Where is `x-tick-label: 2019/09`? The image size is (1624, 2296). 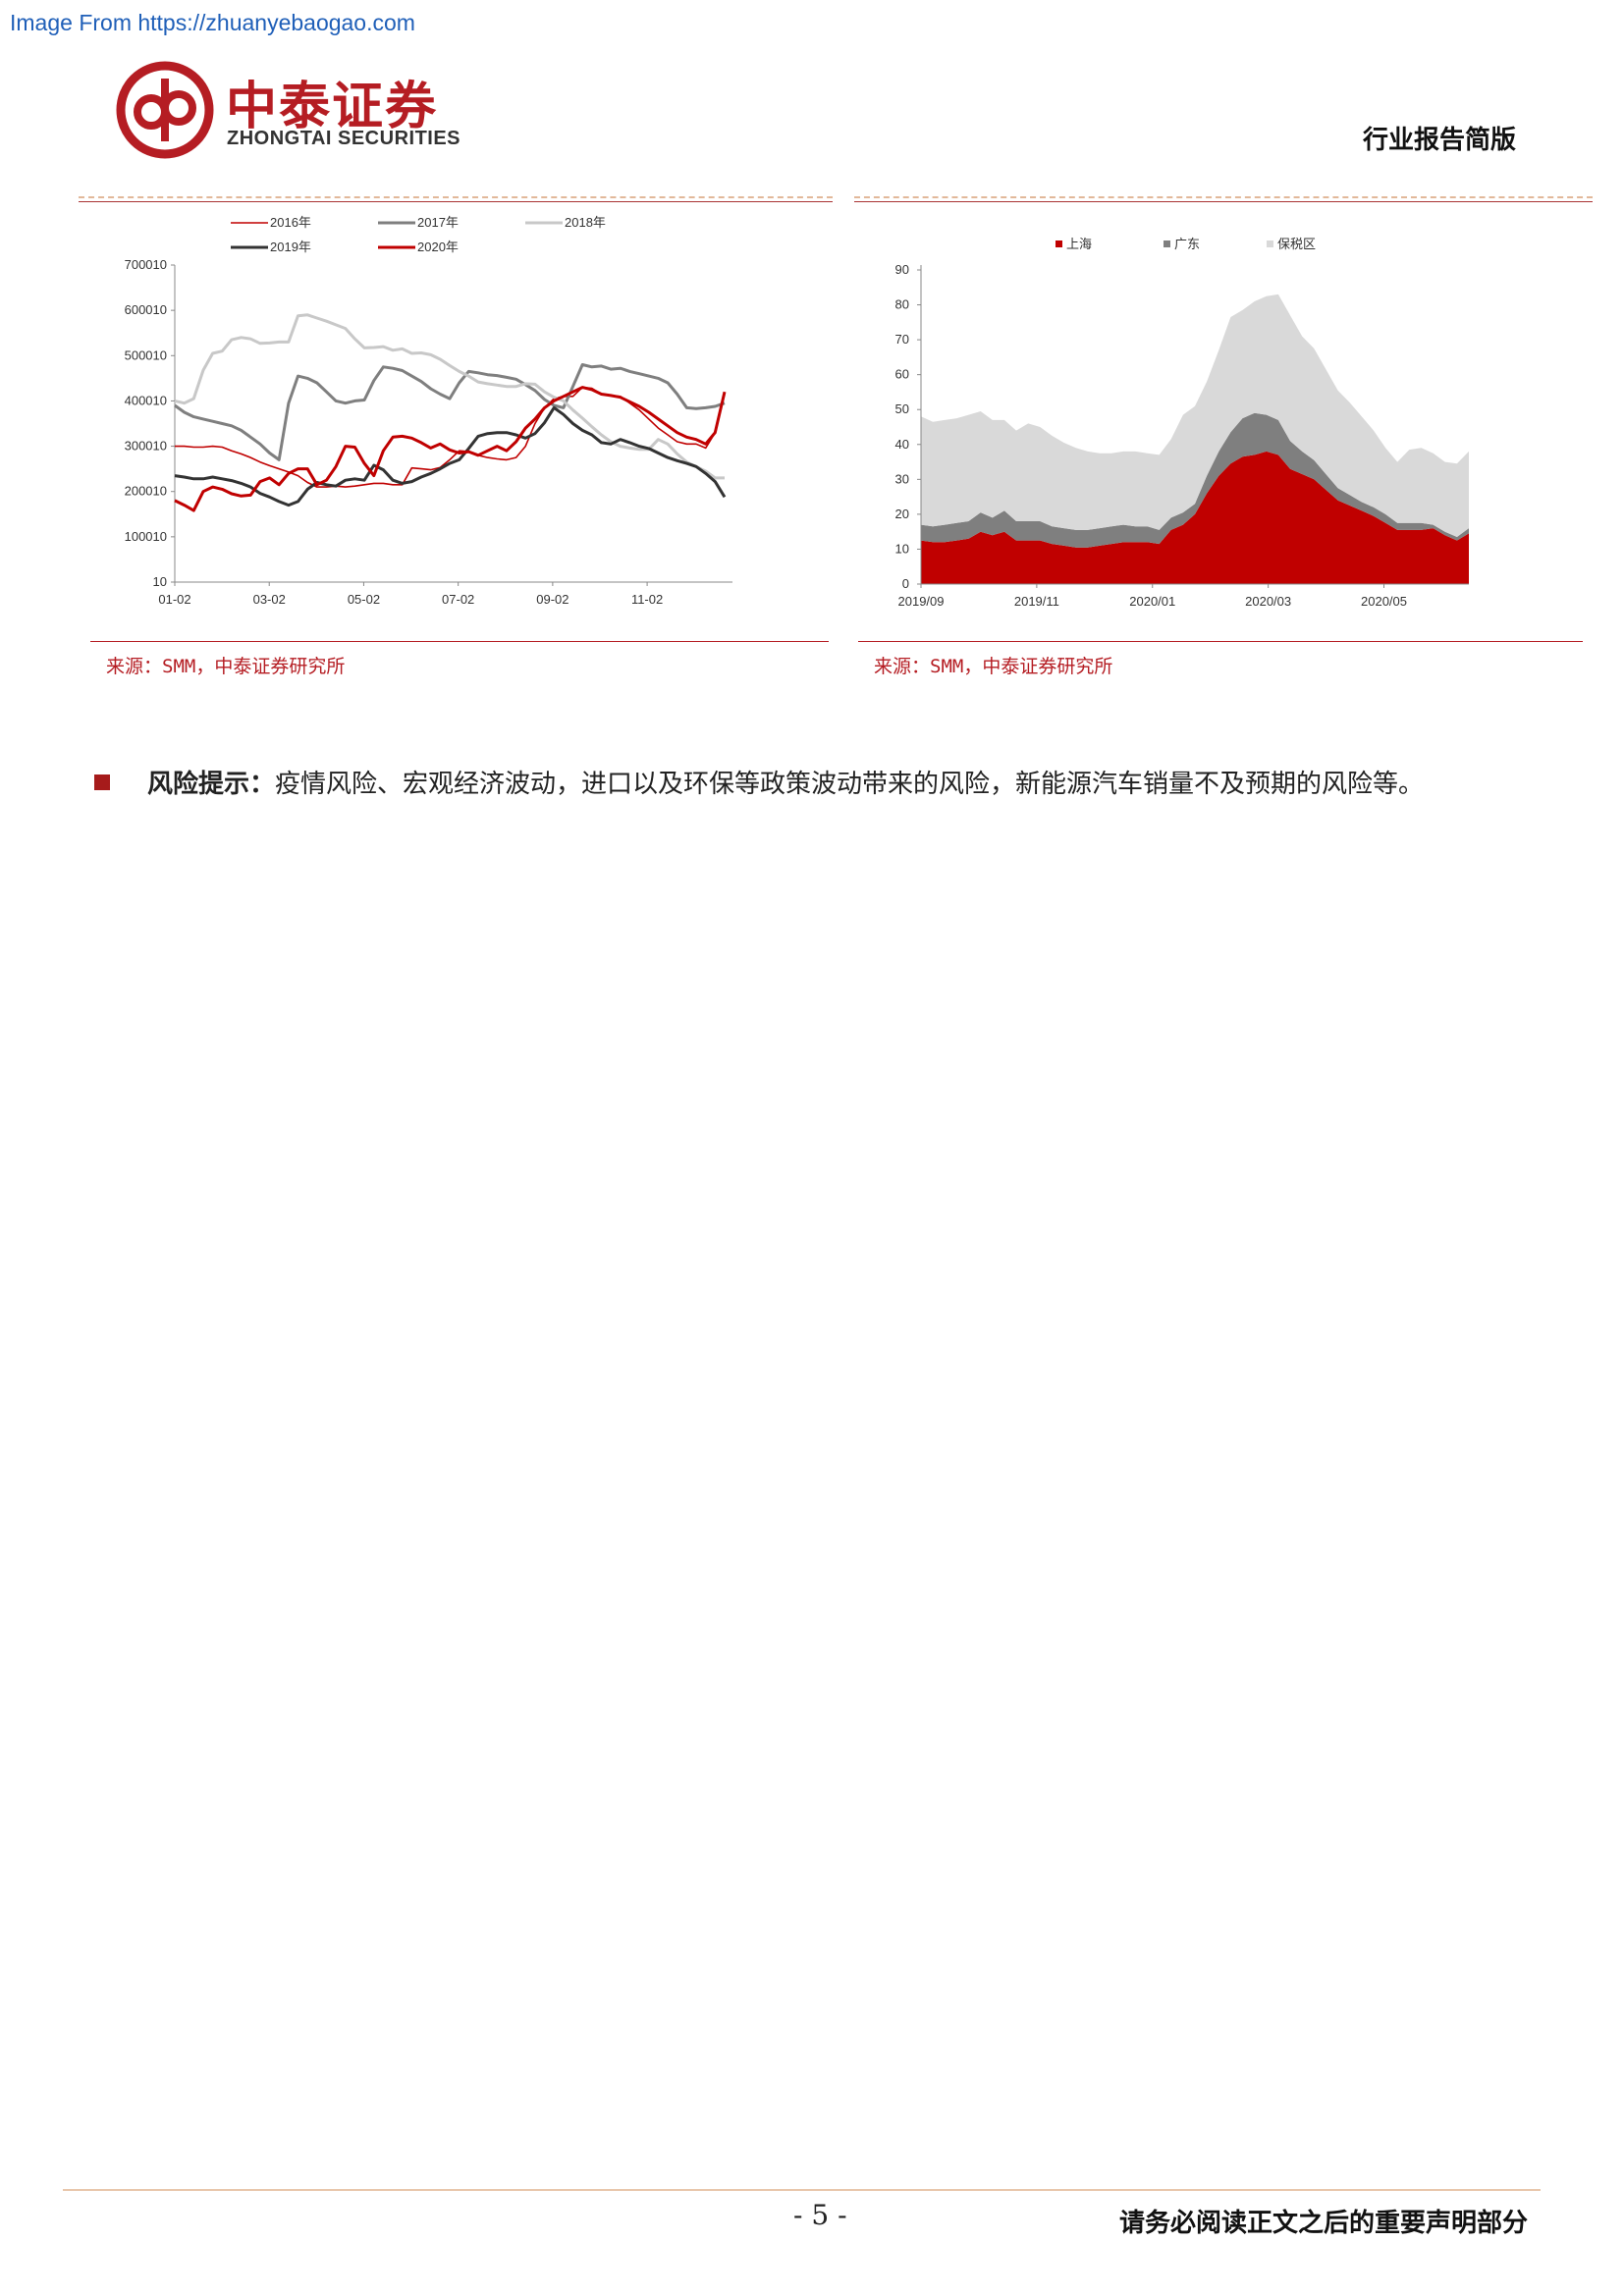
x-tick-label: 2019/09 is located at coordinates (921, 602).